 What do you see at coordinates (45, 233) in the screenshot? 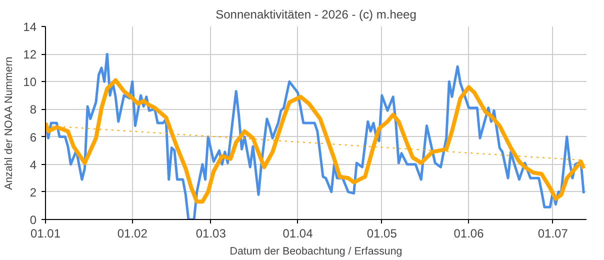
I see `x-tick-label: 01.01` at bounding box center [45, 233].